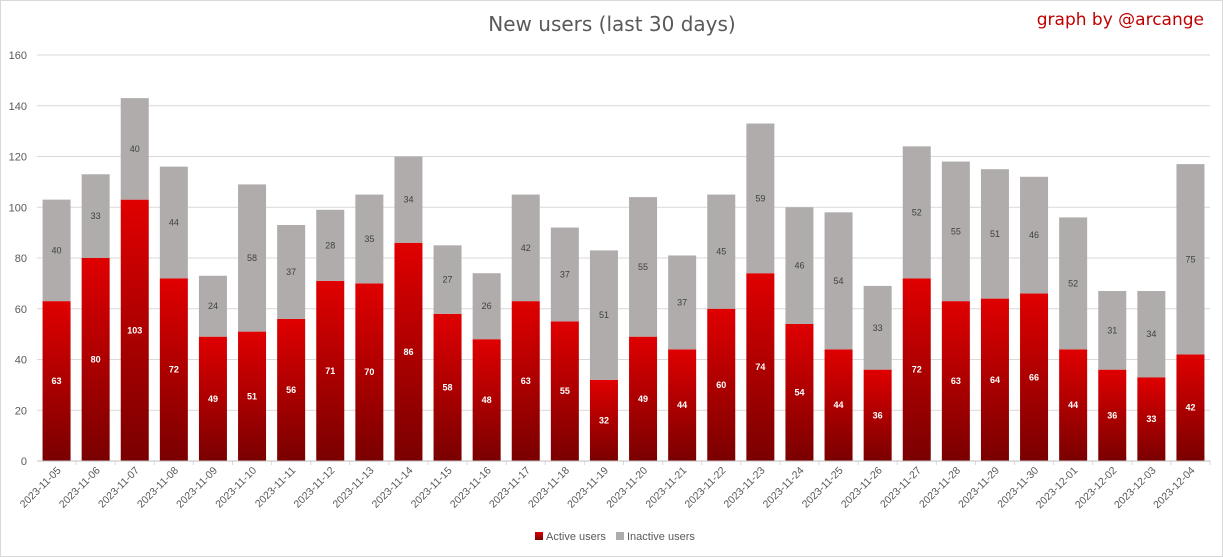 This screenshot has height=557, width=1223. What do you see at coordinates (539, 536) in the screenshot?
I see `legend-swatch-active` at bounding box center [539, 536].